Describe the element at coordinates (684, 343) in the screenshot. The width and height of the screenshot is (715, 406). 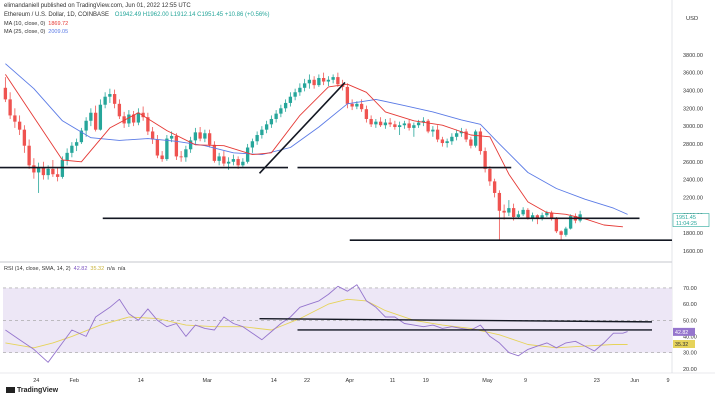
I see `rsi-sma-tag` at that location.